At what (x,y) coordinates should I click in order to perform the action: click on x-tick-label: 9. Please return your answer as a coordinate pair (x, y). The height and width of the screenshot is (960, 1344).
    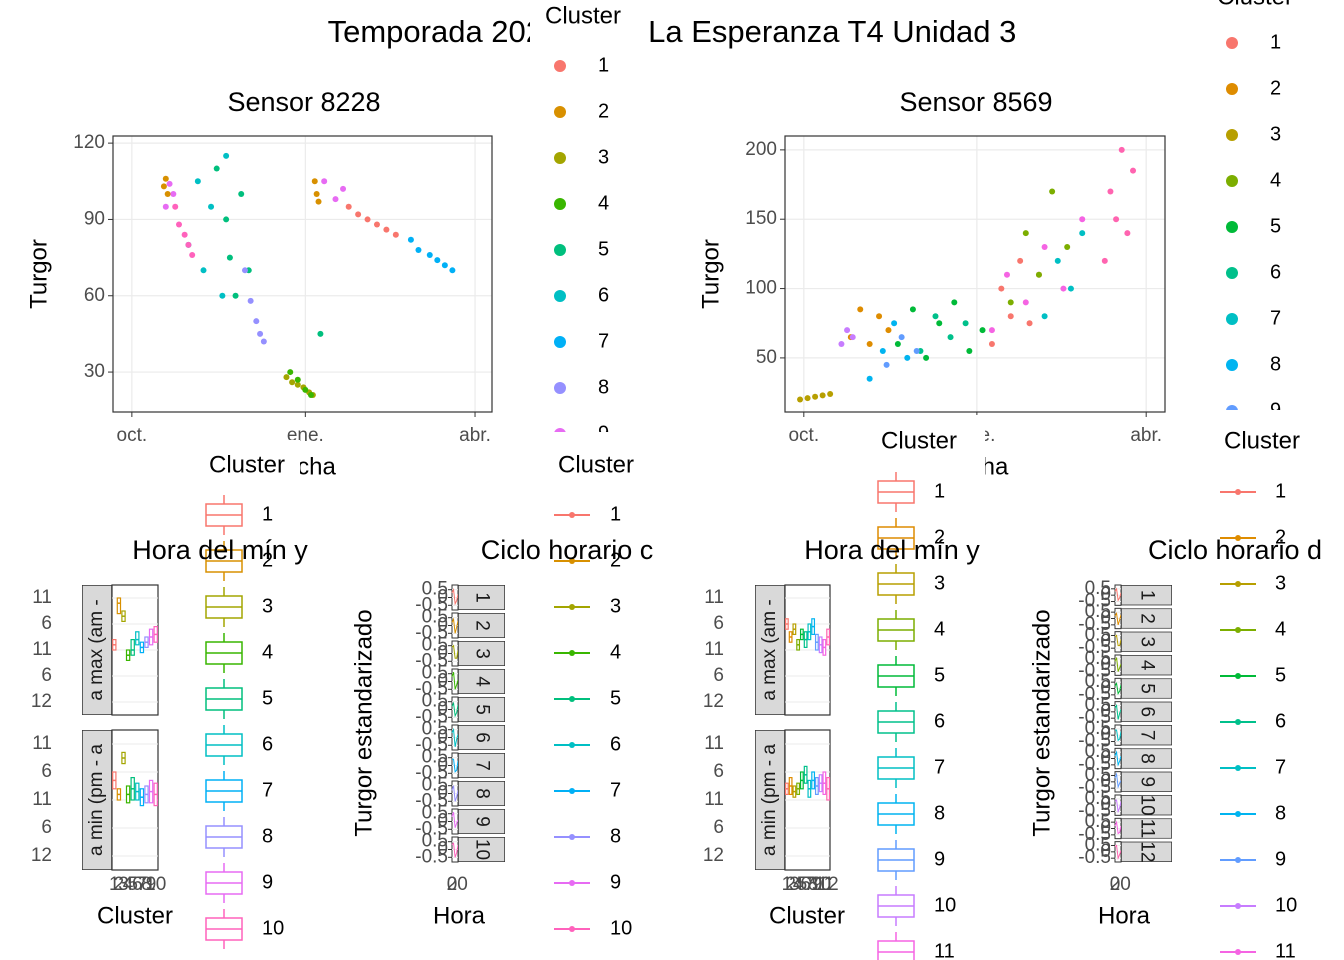
    Looking at the image, I should click on (151, 884).